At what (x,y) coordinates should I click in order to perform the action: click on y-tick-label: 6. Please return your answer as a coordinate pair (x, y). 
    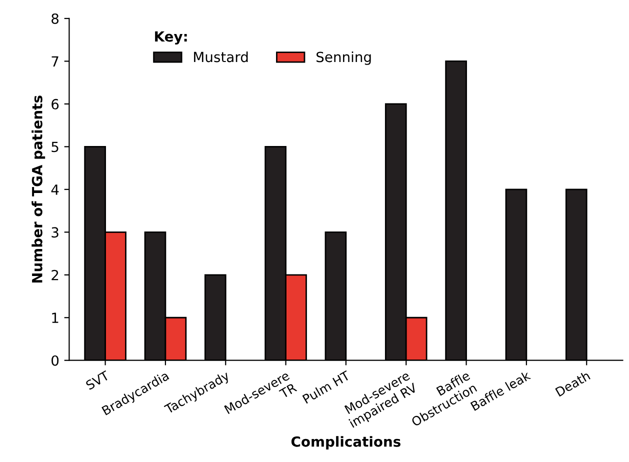
    Looking at the image, I should click on (55, 104).